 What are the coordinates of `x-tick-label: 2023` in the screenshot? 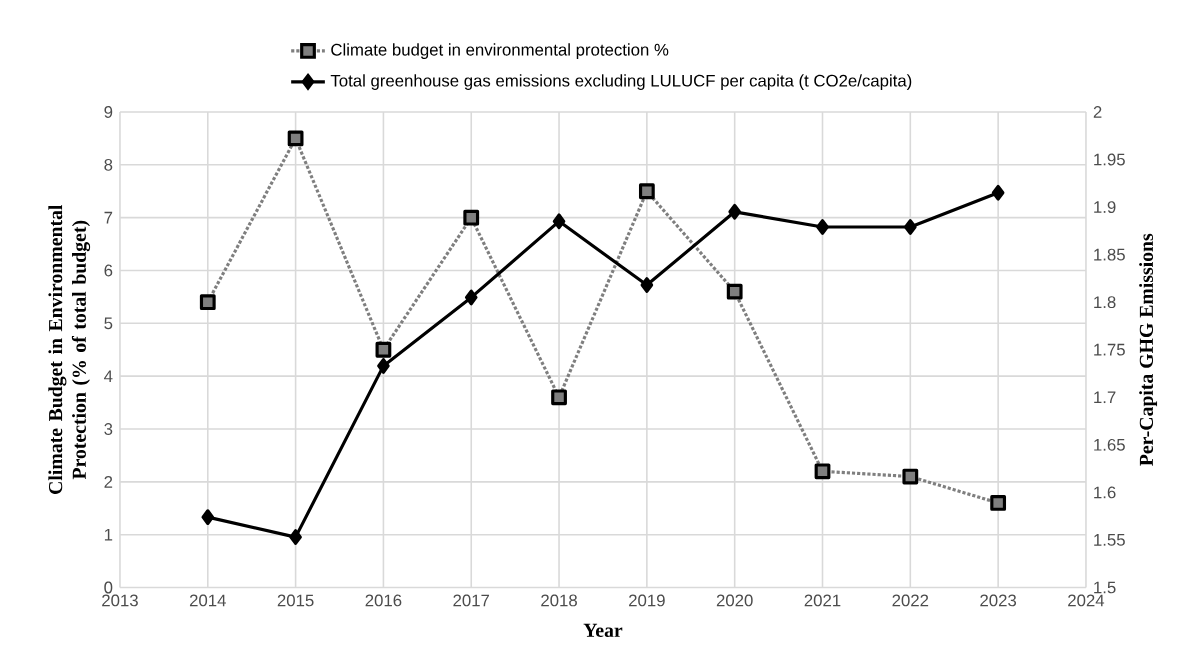 It's located at (998, 600).